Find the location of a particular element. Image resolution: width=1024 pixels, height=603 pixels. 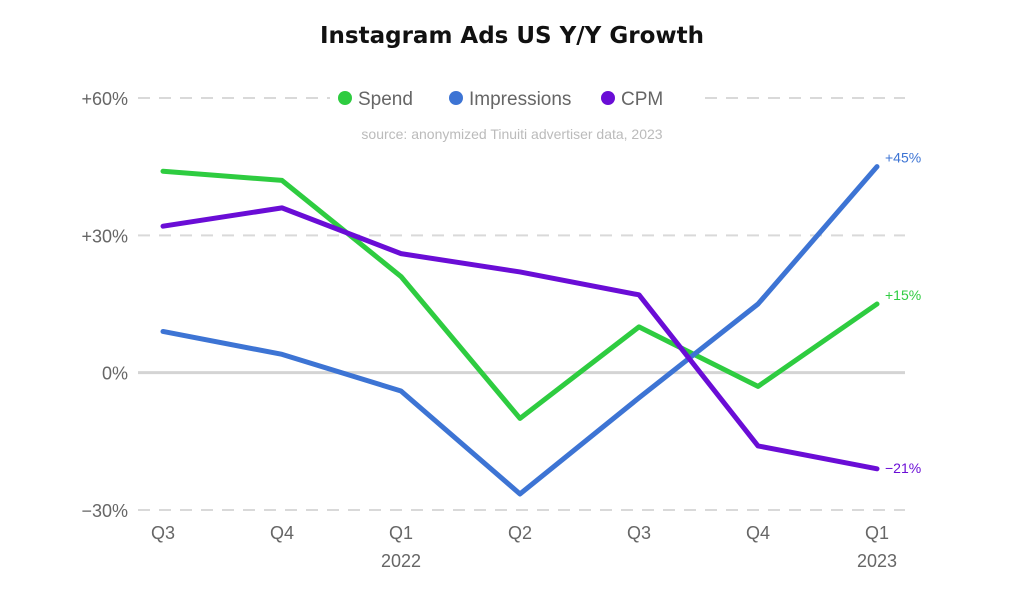

x-axis: Q3 Q4 Q1 2022 Q2 Q3 Q4 Q1 2023 is located at coordinates (524, 547).